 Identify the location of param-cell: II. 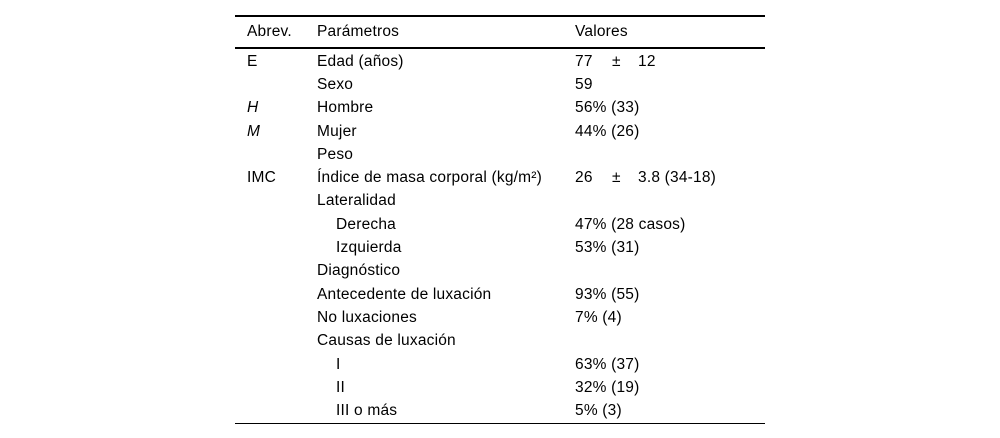
(341, 387).